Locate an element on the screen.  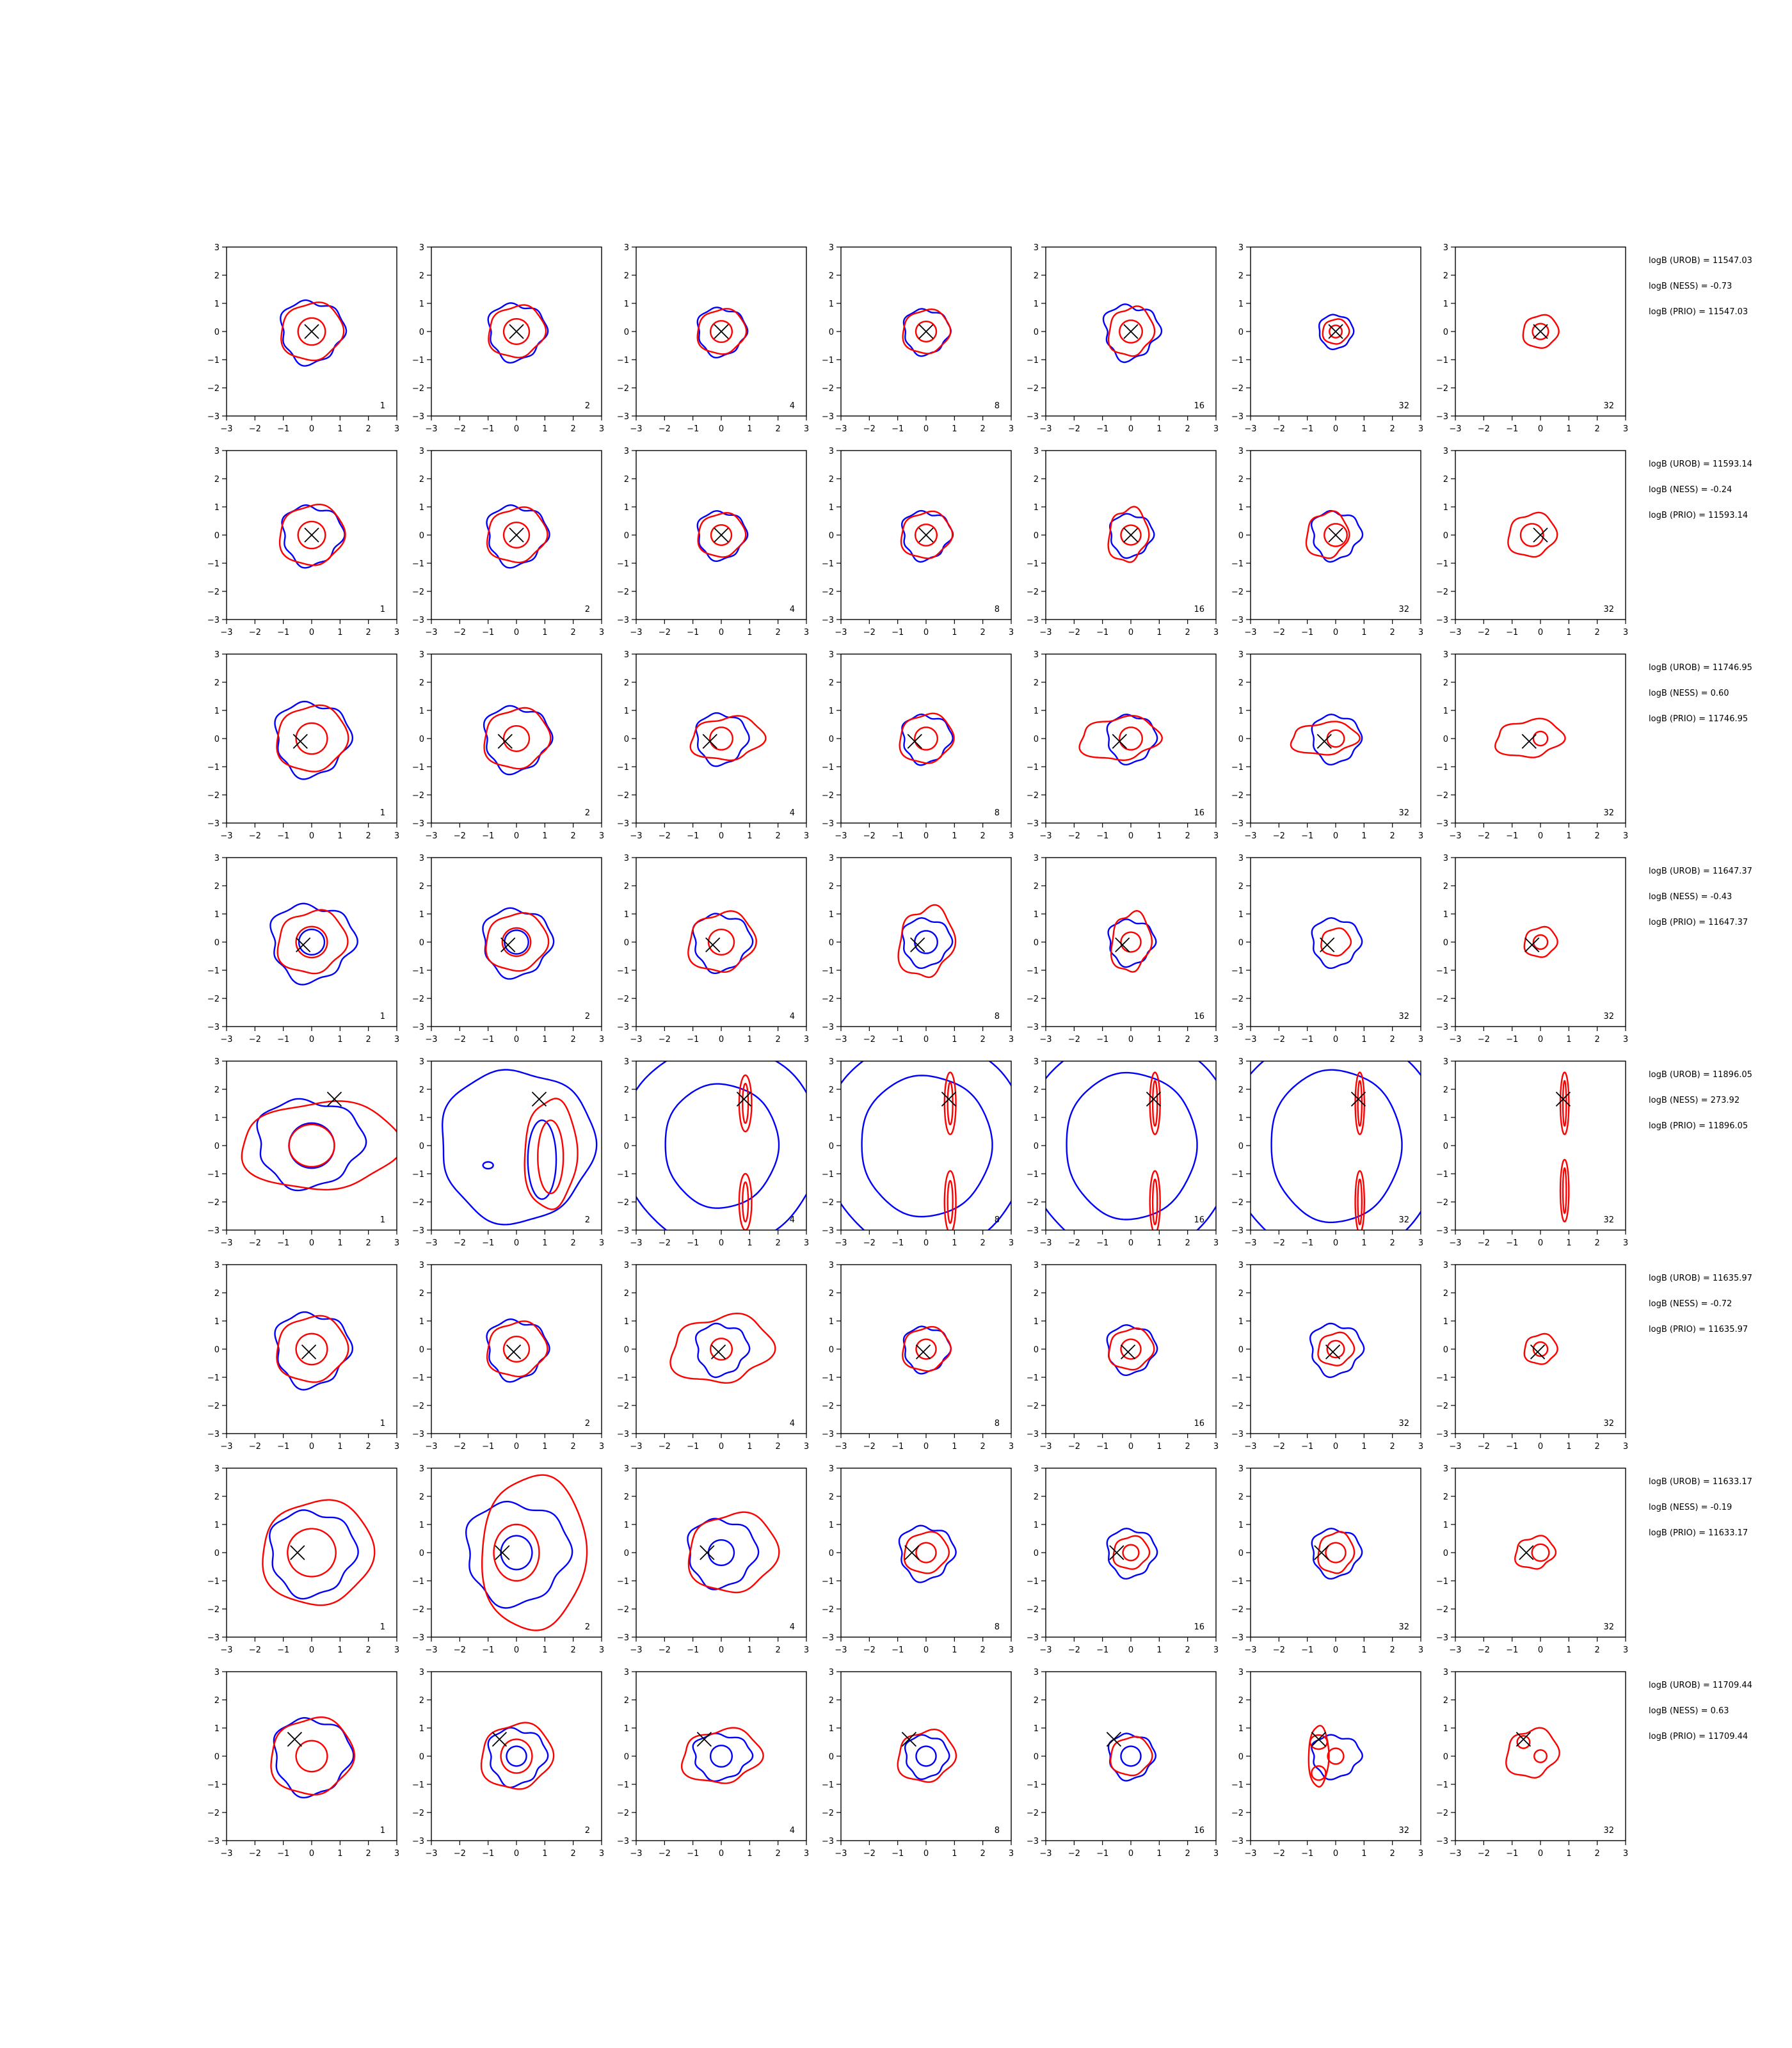
panel-corner-label: 8 is located at coordinates (997, 813).